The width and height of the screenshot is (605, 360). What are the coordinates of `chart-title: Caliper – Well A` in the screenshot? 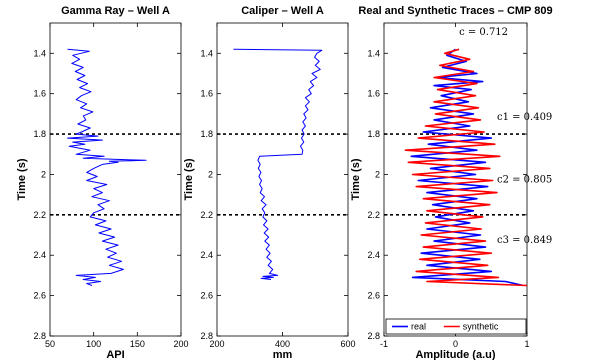 It's located at (282, 11).